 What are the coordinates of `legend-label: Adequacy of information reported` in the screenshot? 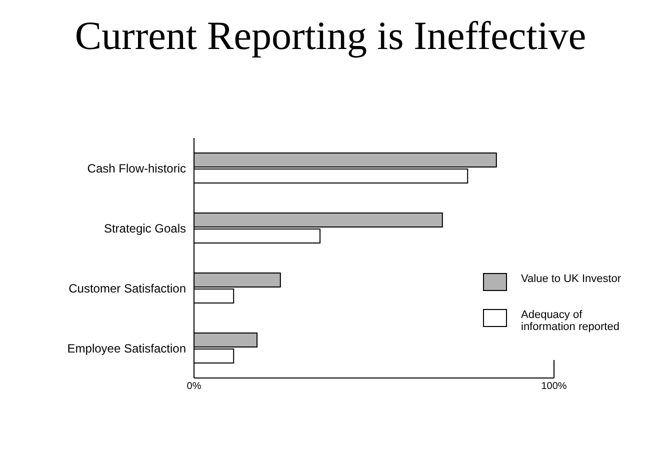 It's located at (570, 321).